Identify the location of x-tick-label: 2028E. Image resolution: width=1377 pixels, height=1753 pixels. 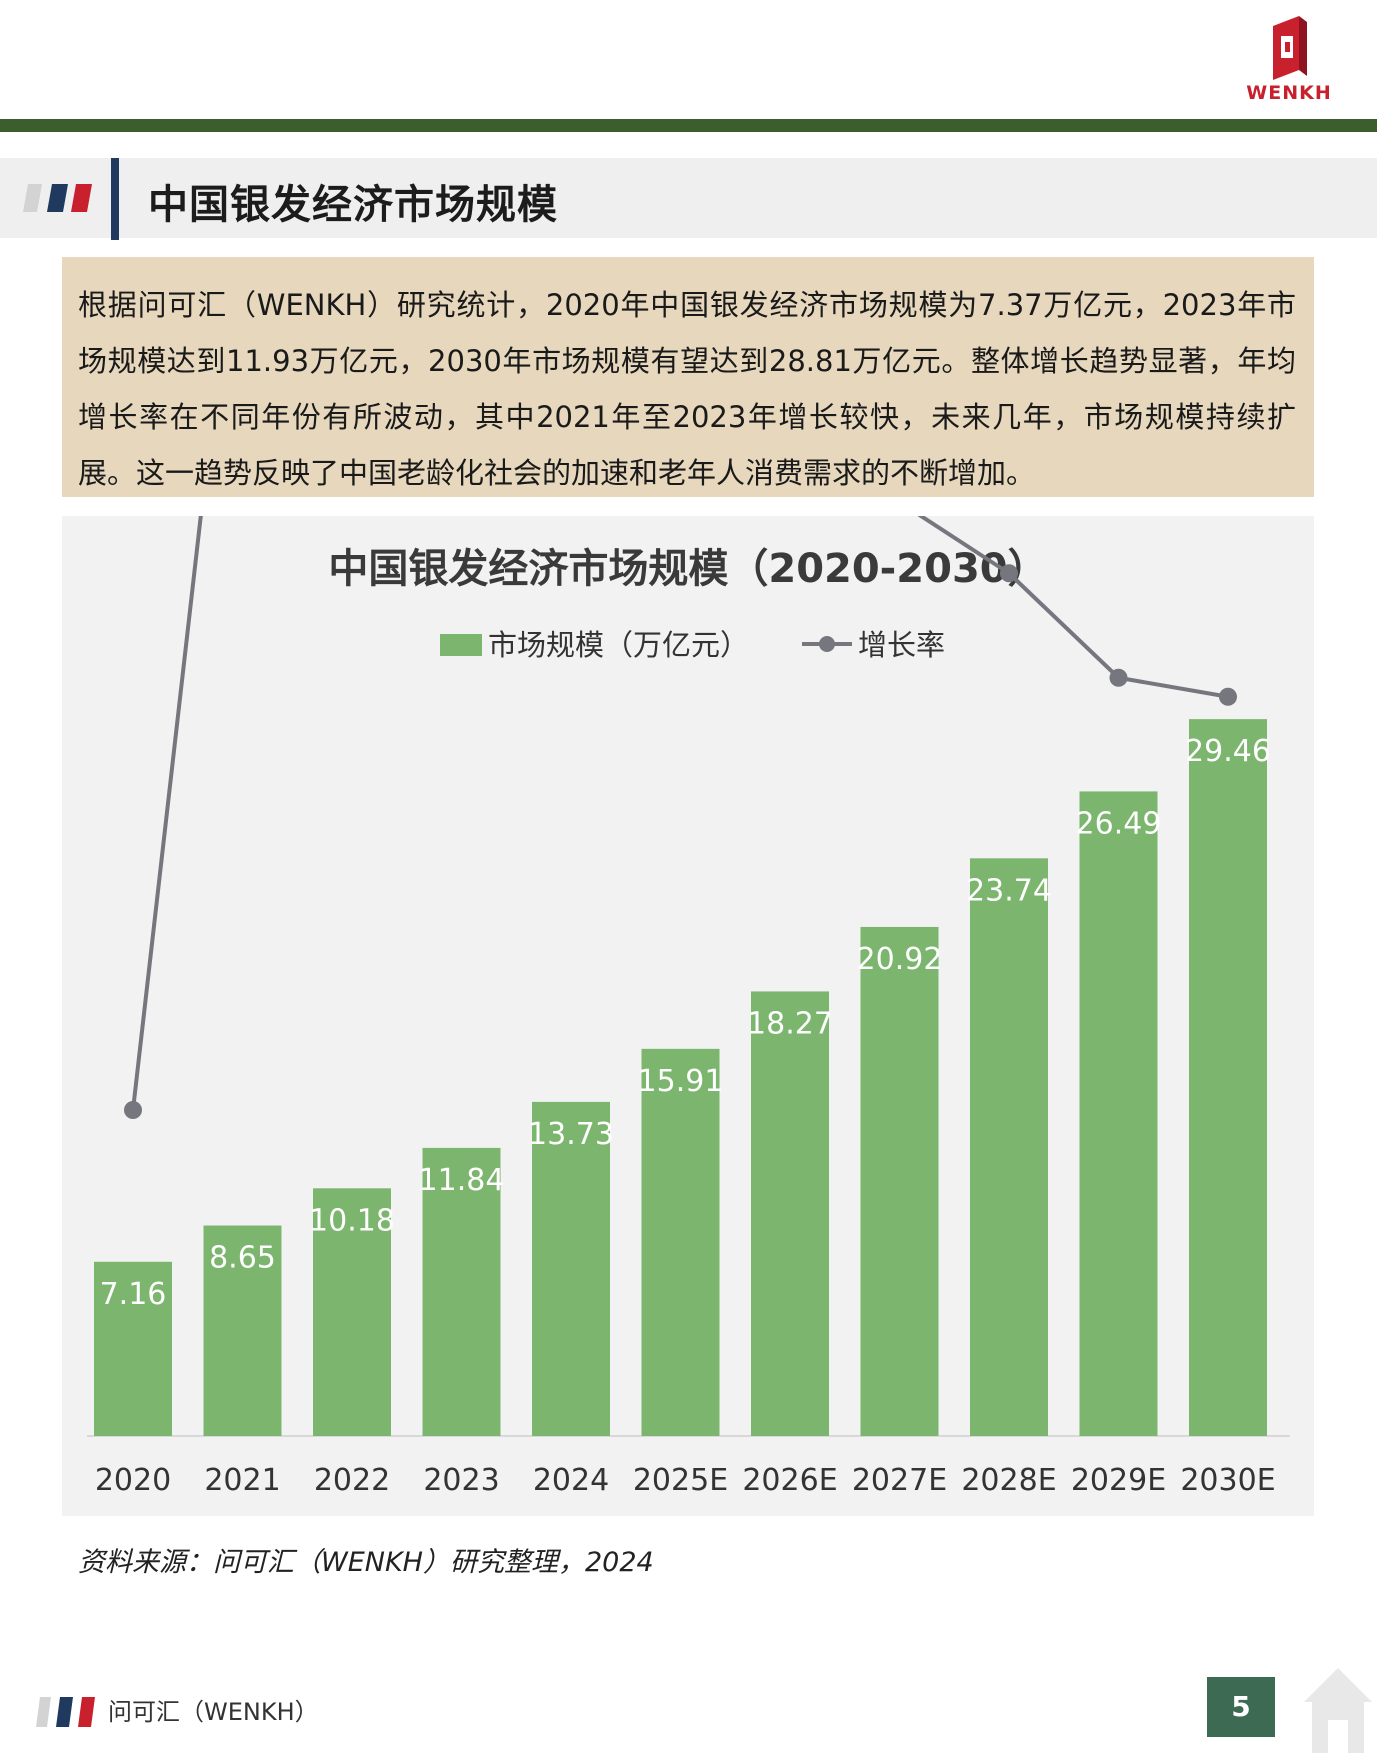
(1008, 1480).